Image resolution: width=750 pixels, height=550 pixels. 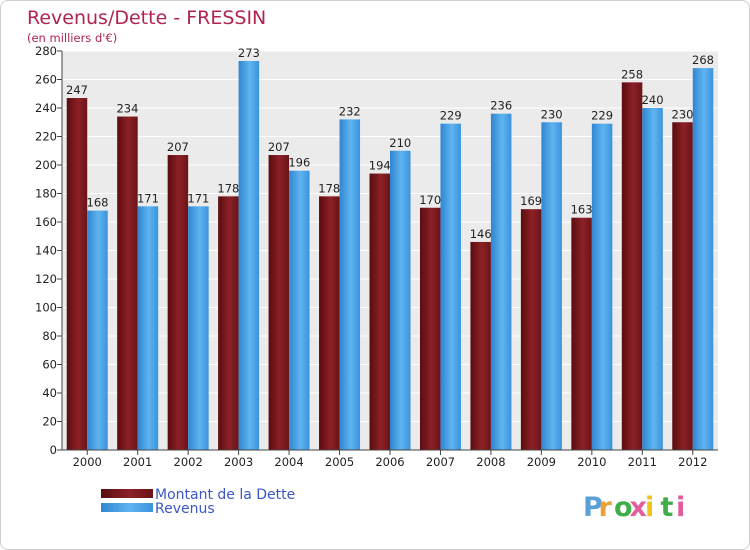 I want to click on data-label-debt: 194, so click(x=380, y=166).